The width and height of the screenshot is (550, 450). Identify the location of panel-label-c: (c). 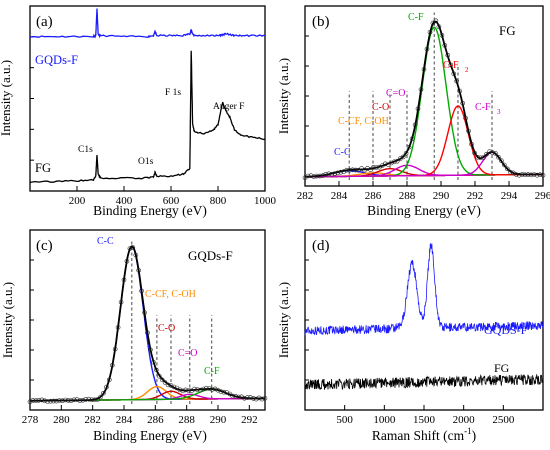
(44, 246).